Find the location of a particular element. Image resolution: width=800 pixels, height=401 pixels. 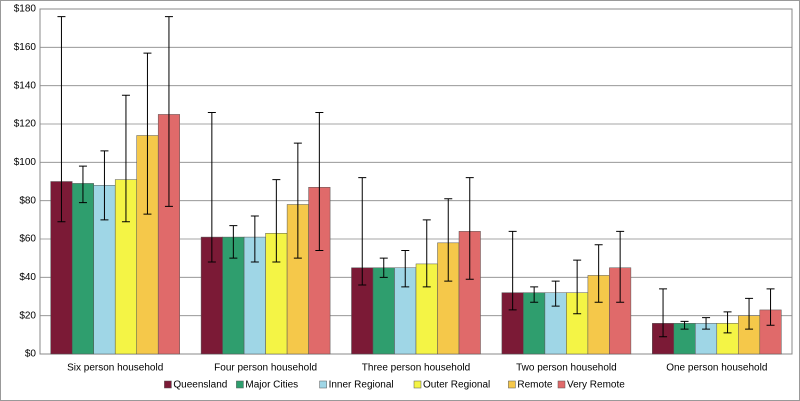

x-tick-label: Six person household is located at coordinates (115, 368).